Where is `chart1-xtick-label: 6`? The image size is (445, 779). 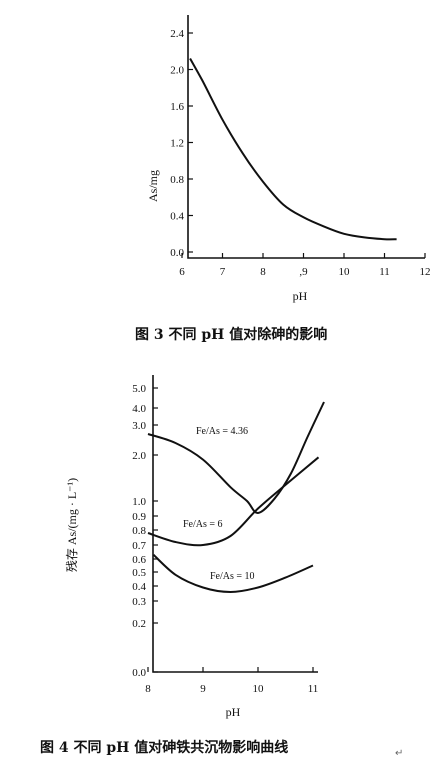 chart1-xtick-label: 6 is located at coordinates (182, 272).